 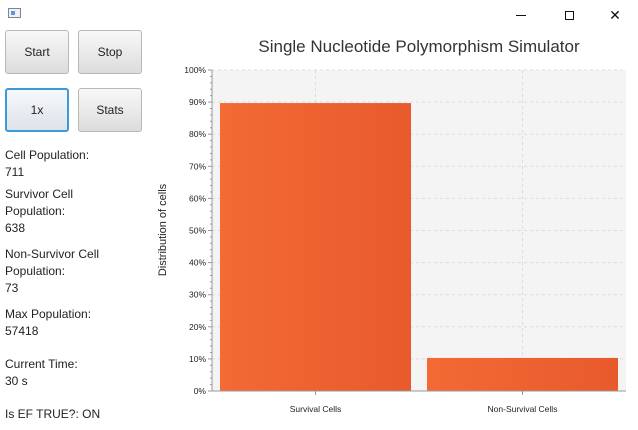 I want to click on survivor-population-info: Survivor Cell Population: 638, so click(x=39, y=211).